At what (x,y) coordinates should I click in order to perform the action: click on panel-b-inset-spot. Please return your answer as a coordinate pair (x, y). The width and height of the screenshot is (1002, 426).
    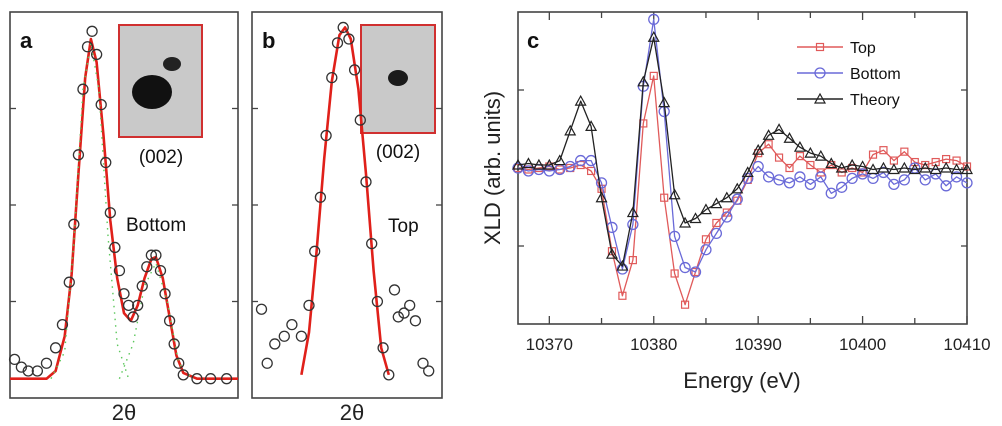
    Looking at the image, I should click on (398, 78).